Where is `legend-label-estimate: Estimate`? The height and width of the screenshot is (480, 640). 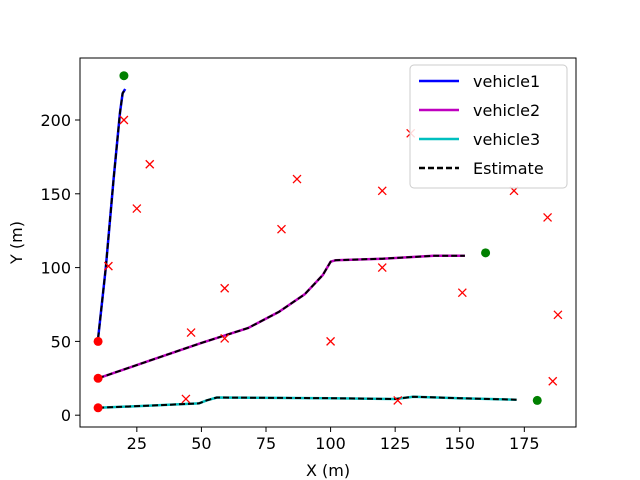 legend-label-estimate: Estimate is located at coordinates (508, 168).